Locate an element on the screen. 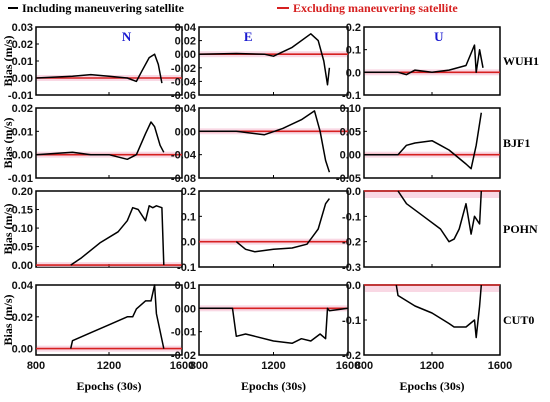  y-tick-label-wuh1-e-4: 0.02 is located at coordinates (185, 42).